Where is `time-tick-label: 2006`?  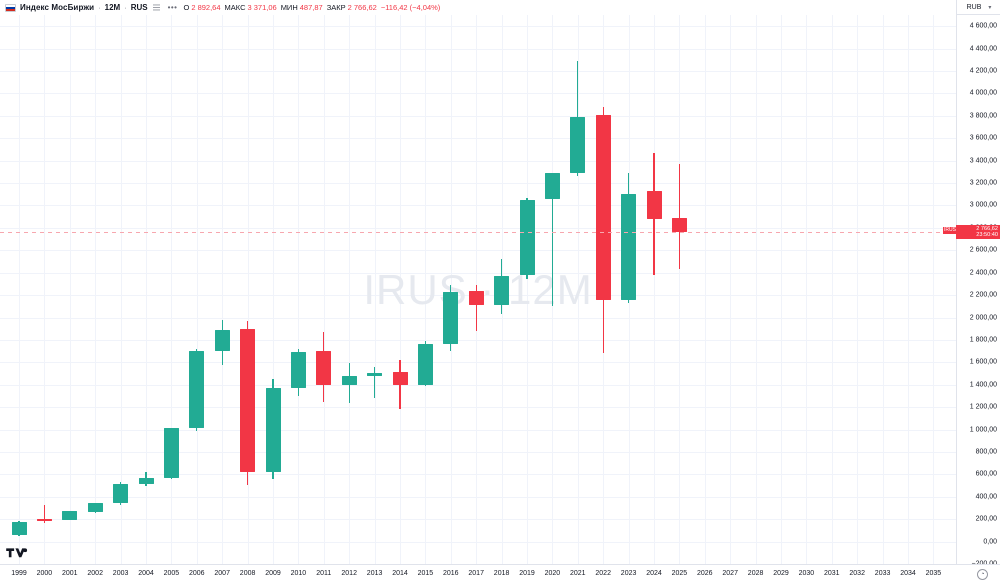
time-tick-label: 2006 is located at coordinates (197, 573).